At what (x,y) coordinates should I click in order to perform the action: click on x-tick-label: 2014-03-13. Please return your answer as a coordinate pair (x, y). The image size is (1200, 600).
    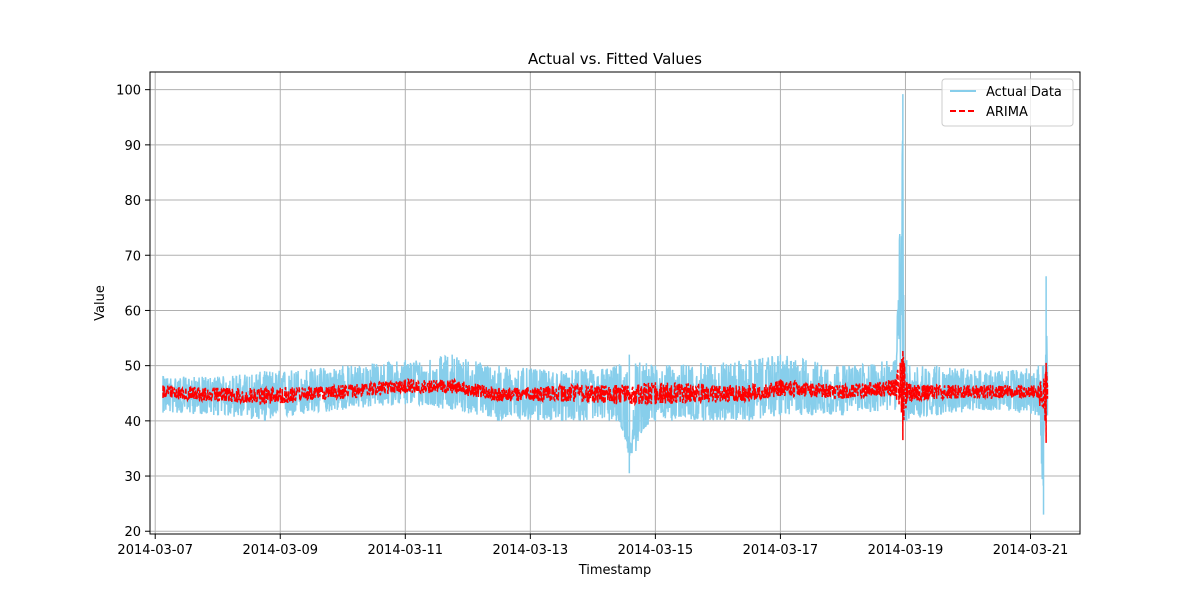
    Looking at the image, I should click on (531, 550).